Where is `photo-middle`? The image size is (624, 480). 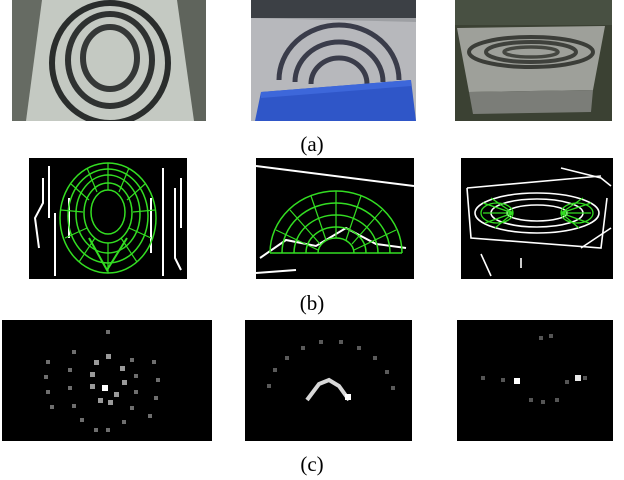 photo-middle is located at coordinates (333, 60).